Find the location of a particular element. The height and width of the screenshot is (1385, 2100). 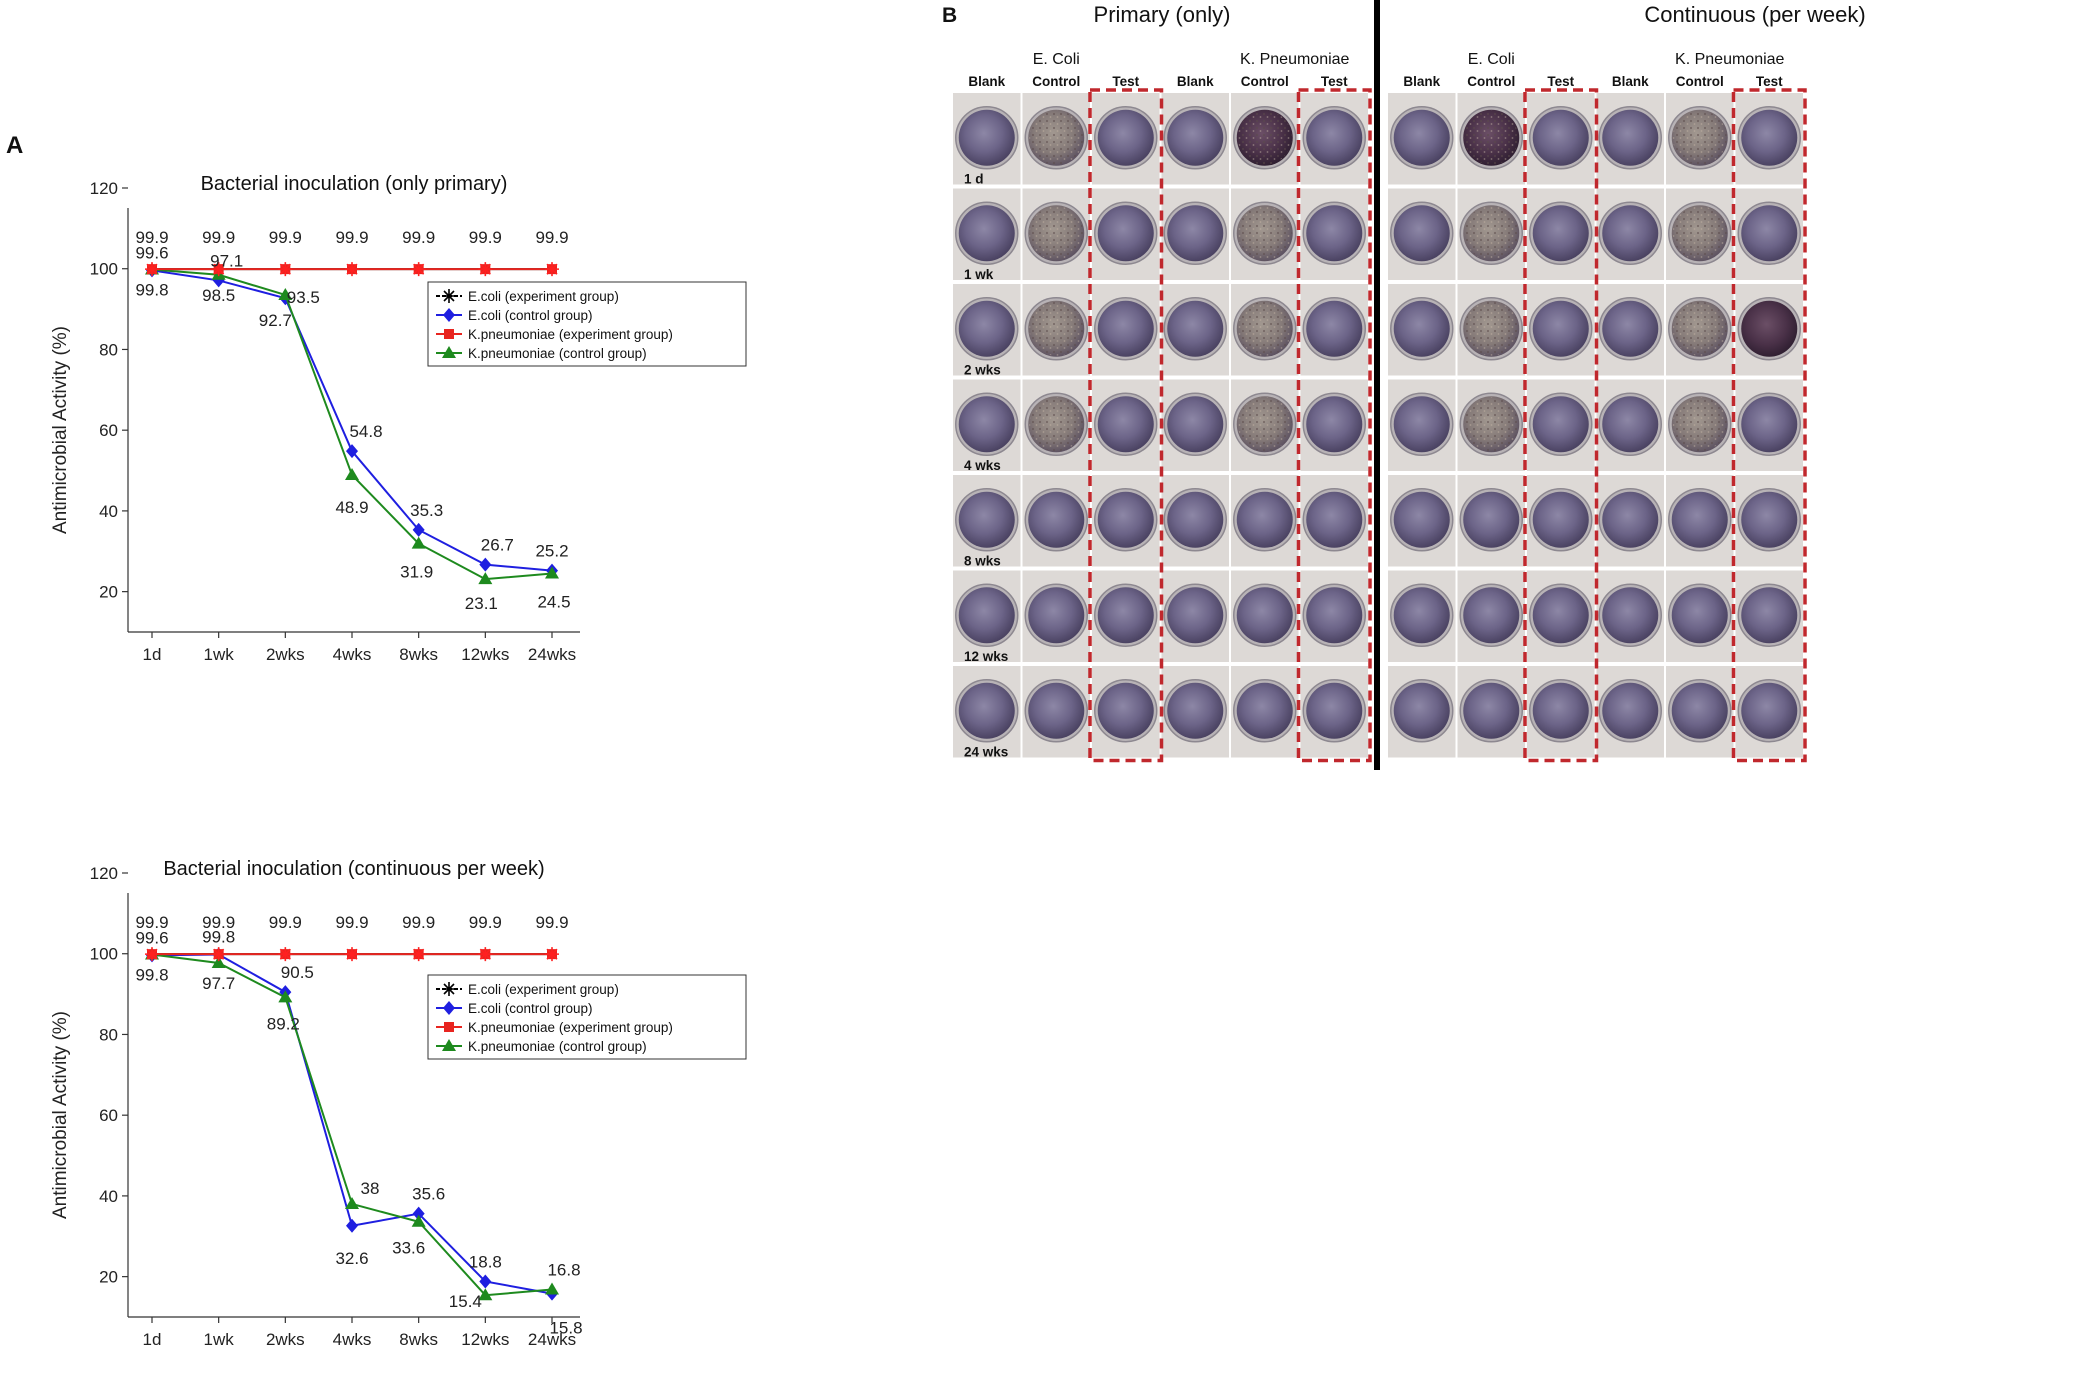

data-label: 38 is located at coordinates (370, 1188).